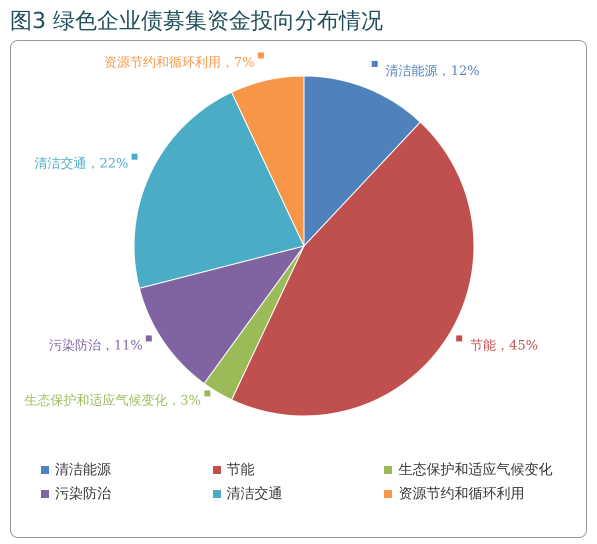  I want to click on legend-label: 污染防治, so click(83, 494).